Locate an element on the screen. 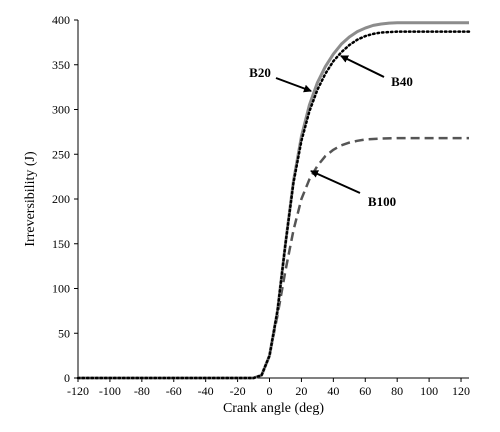 The height and width of the screenshot is (432, 500). x-tick-label: 80 is located at coordinates (397, 391).